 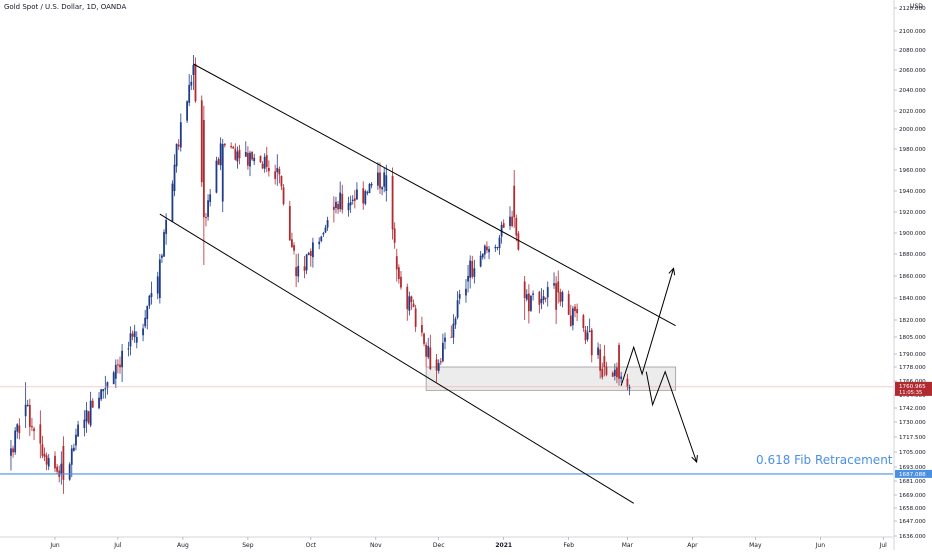 What do you see at coordinates (503, 545) in the screenshot?
I see `x-tick-label: 2021` at bounding box center [503, 545].